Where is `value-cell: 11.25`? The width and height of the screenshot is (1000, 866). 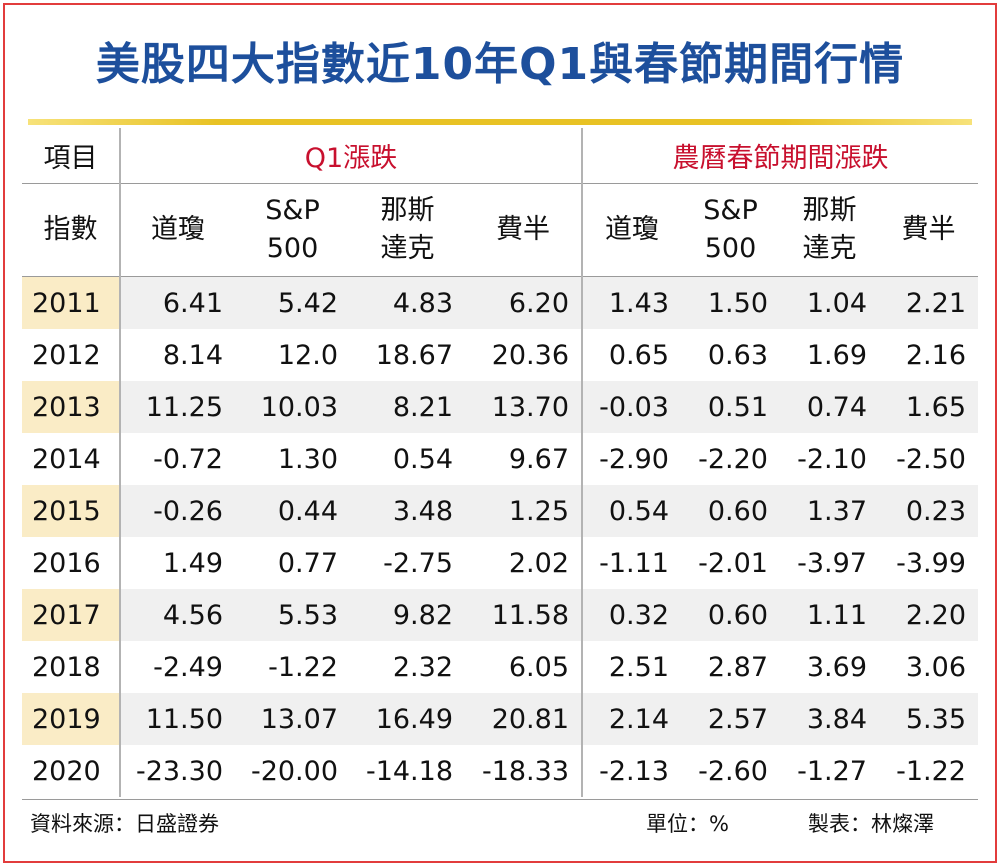 value-cell: 11.25 is located at coordinates (177, 407).